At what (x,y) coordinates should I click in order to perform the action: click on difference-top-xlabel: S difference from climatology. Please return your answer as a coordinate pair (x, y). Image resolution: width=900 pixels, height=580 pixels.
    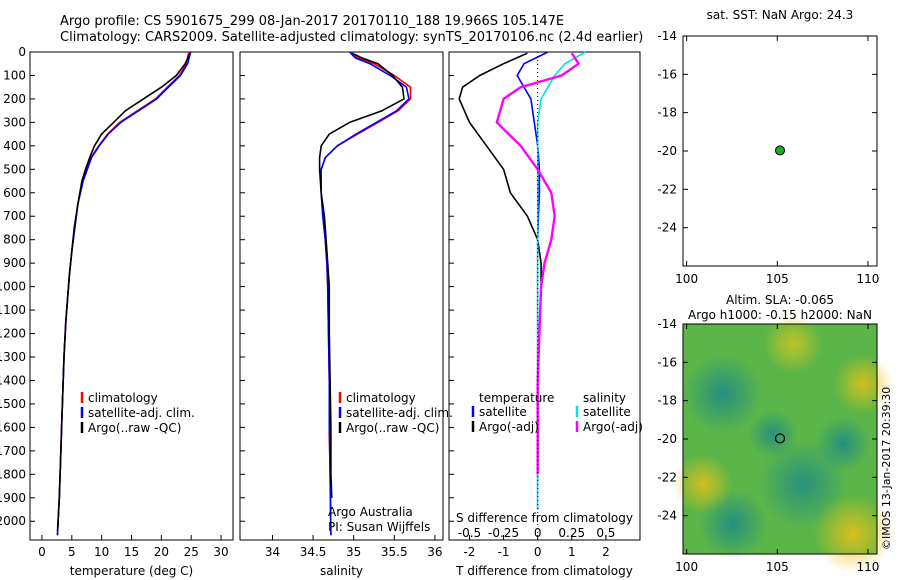
    Looking at the image, I should click on (544, 518).